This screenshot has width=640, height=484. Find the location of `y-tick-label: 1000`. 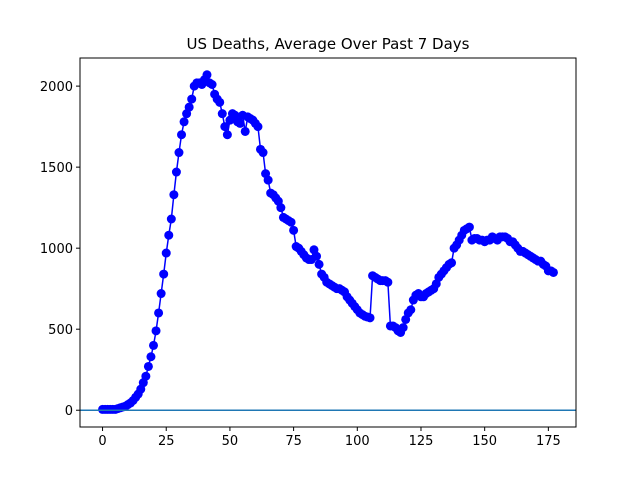

y-tick-label: 1000 is located at coordinates (56, 249).